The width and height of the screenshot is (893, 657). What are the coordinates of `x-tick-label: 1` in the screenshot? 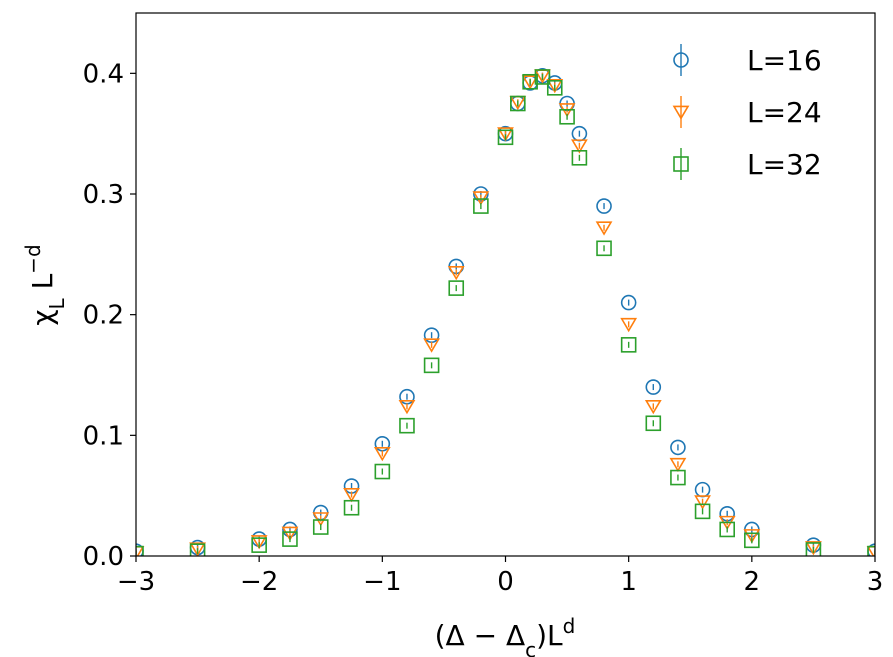 It's located at (628, 582).